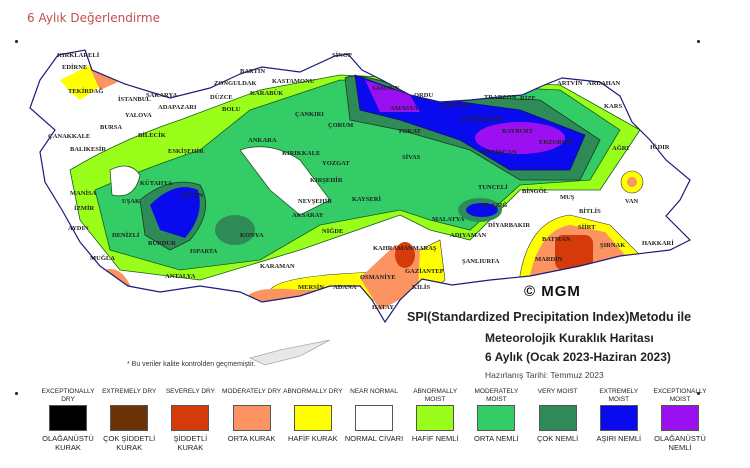  Describe the element at coordinates (251, 438) in the screenshot. I see `legend-label-tr: ORTA KURAK` at that location.